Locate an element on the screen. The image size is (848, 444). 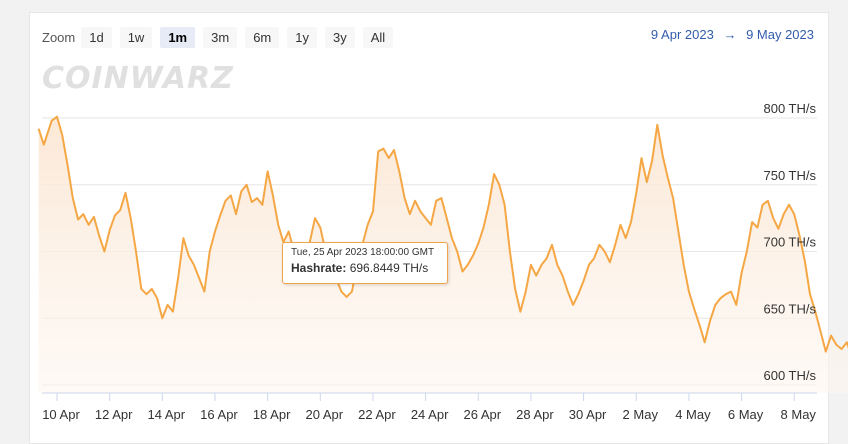
x-tick-label: 24 Apr is located at coordinates (430, 414).